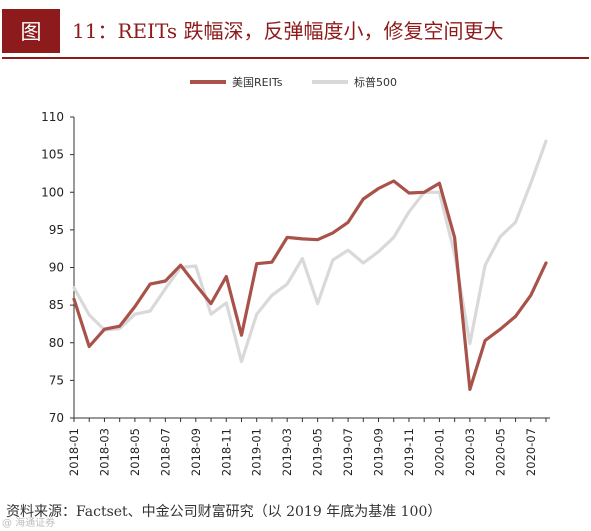  I want to click on x-tick-label: 2020-03, so click(470, 452).